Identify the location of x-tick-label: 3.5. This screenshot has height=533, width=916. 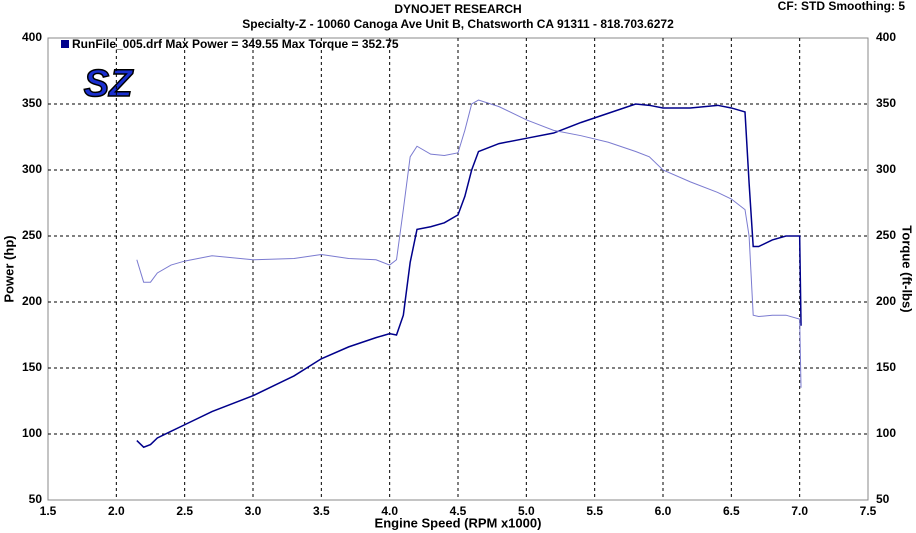
(321, 511).